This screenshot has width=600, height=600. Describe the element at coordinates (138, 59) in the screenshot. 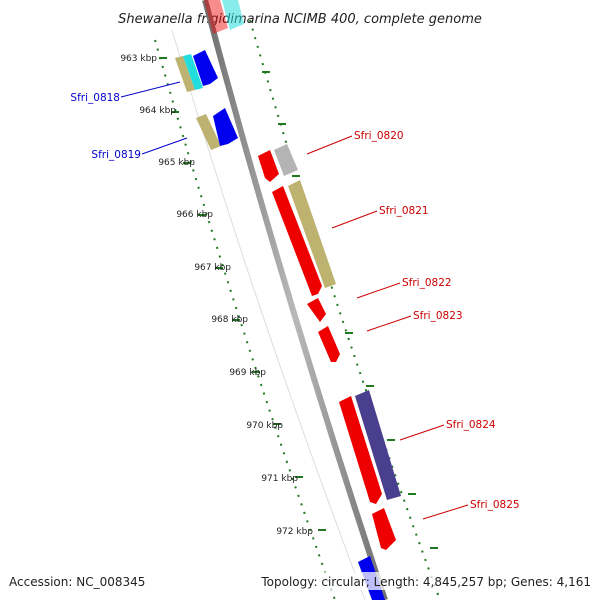

I see `tick-label: 963 kbp` at that location.